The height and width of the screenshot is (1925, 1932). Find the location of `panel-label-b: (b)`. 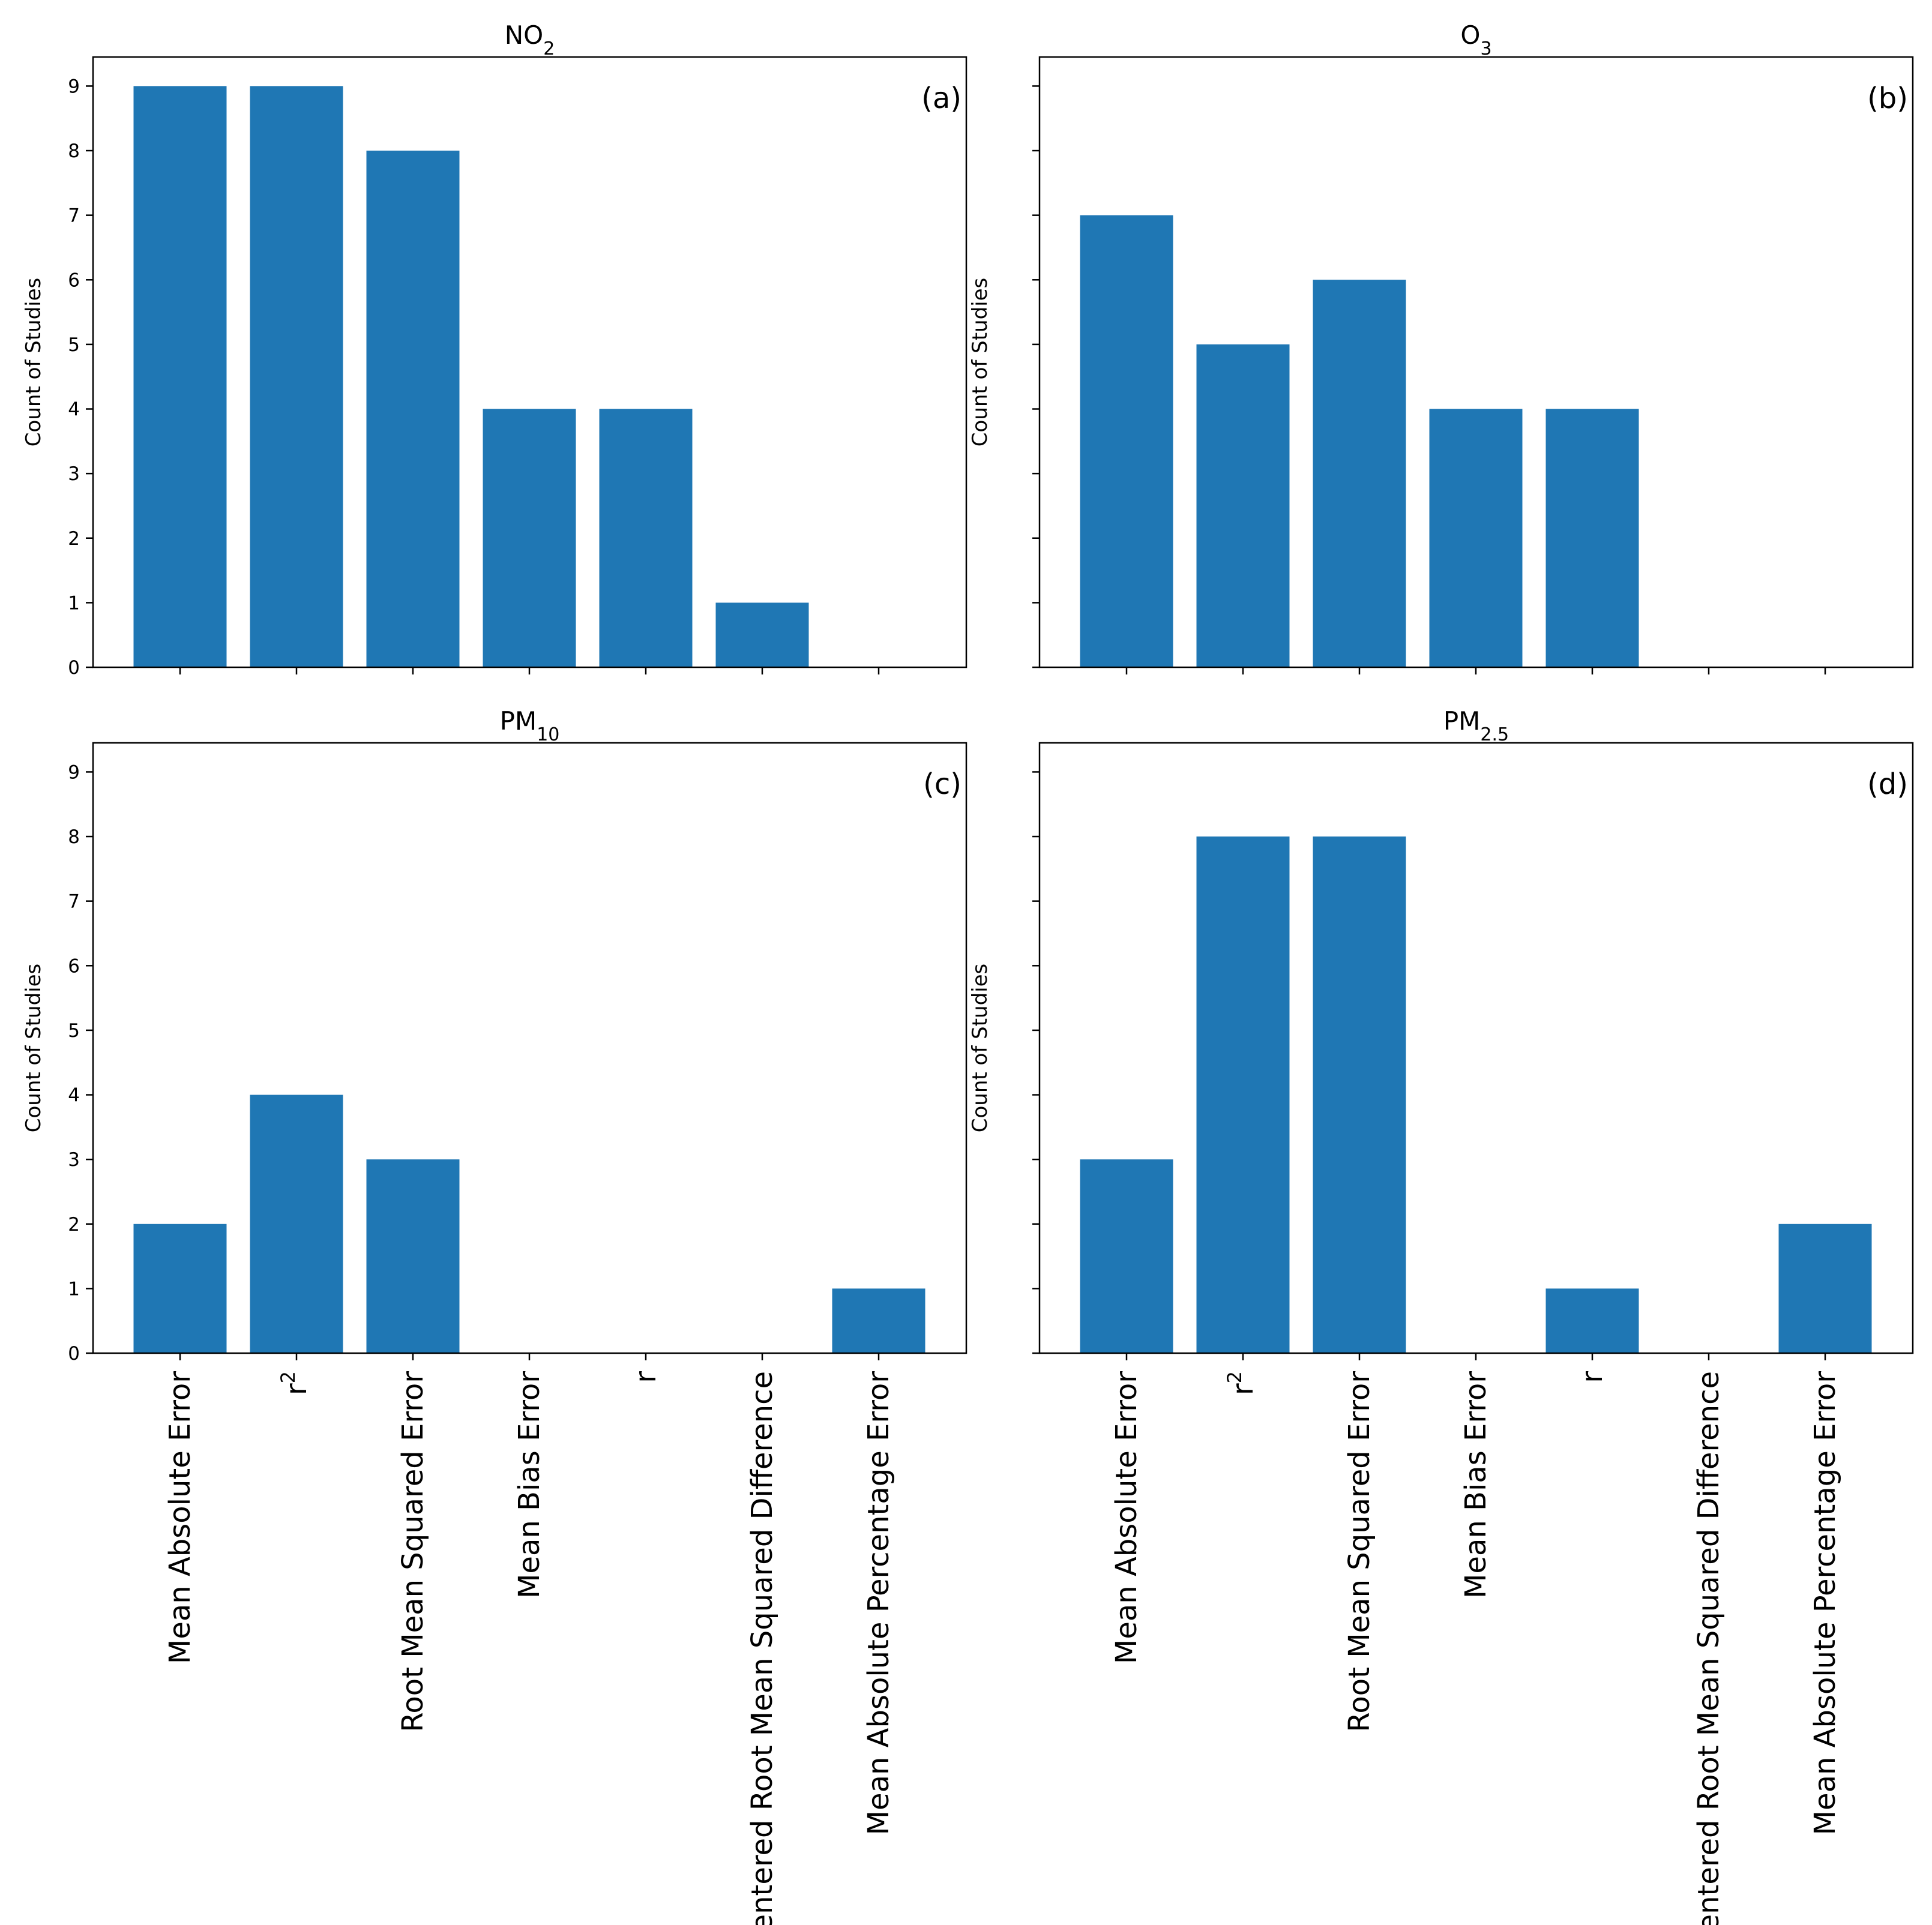

panel-label-b: (b) is located at coordinates (1887, 98).